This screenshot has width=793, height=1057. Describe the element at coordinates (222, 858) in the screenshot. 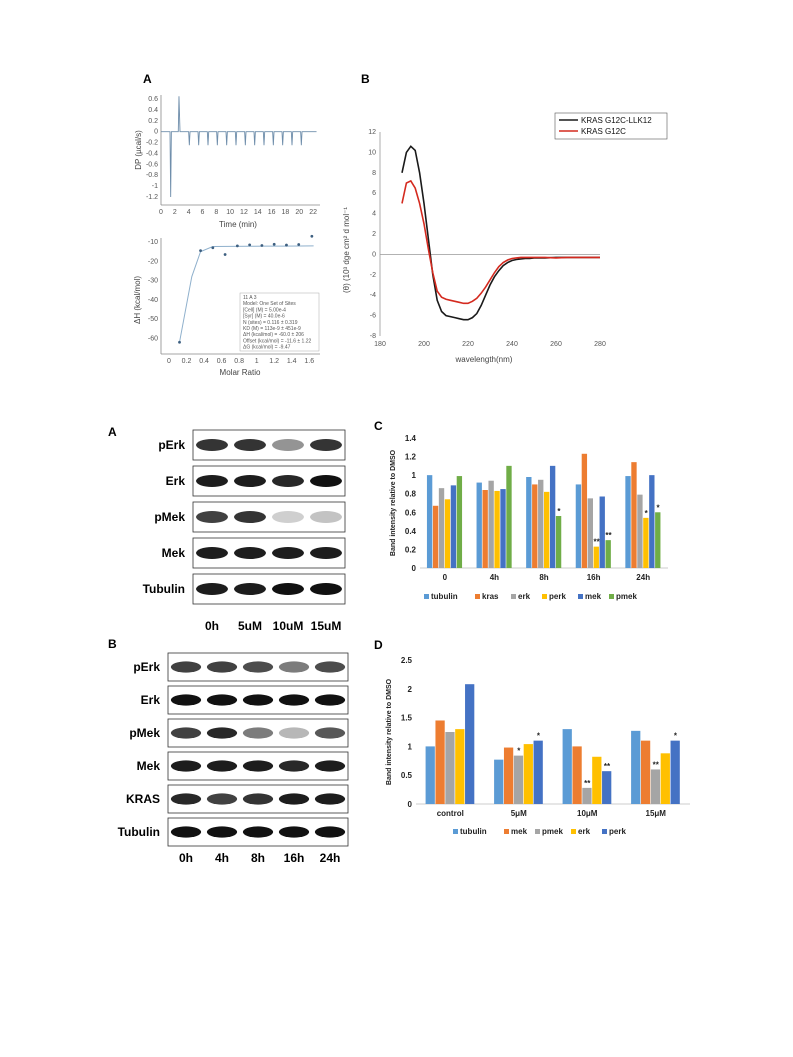

I see `blot-column-label: 4h` at that location.